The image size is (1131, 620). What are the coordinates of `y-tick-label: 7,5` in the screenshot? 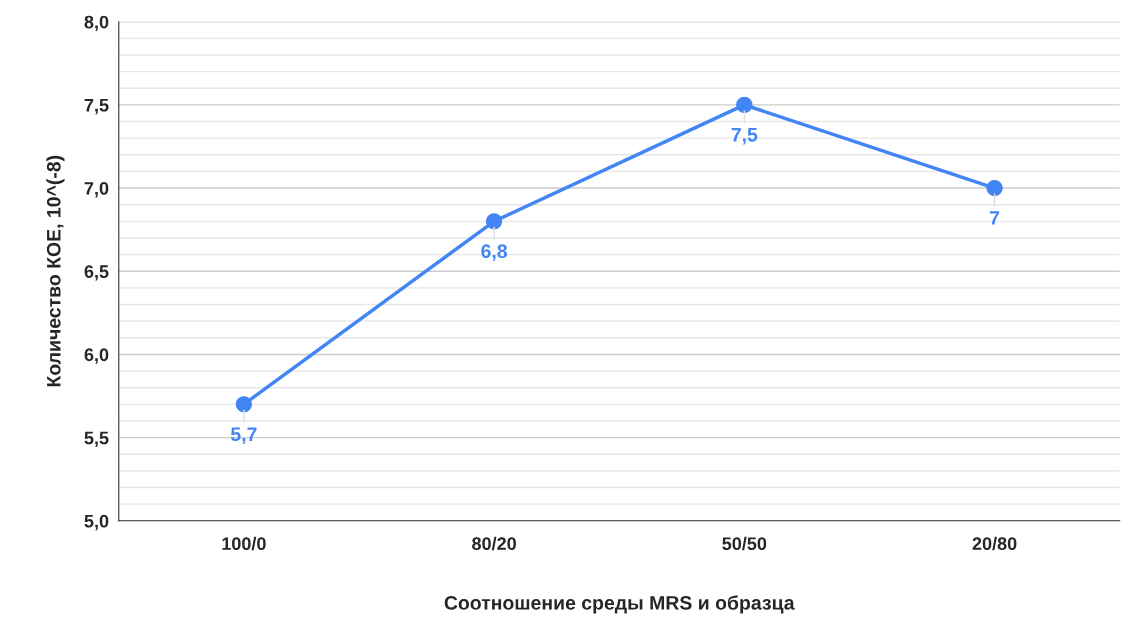 It's located at (96, 107).